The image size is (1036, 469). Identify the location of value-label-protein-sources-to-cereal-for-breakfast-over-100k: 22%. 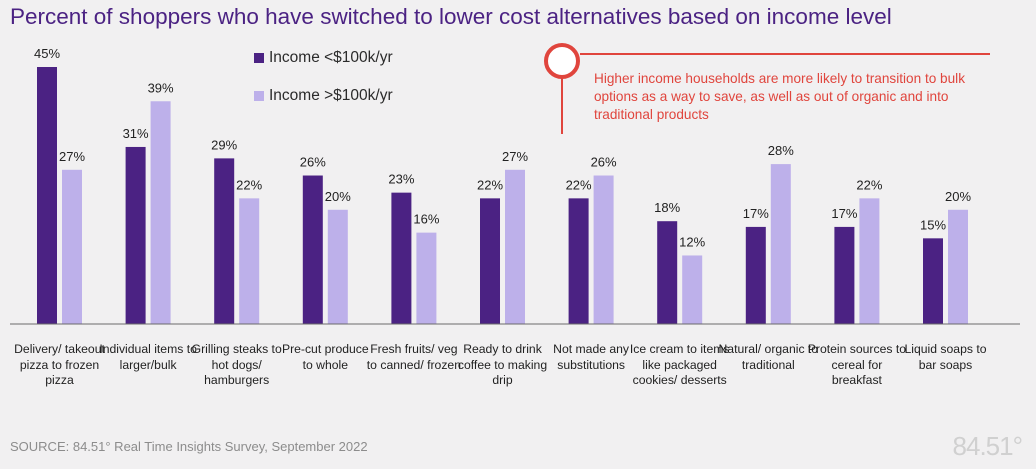
(869, 184).